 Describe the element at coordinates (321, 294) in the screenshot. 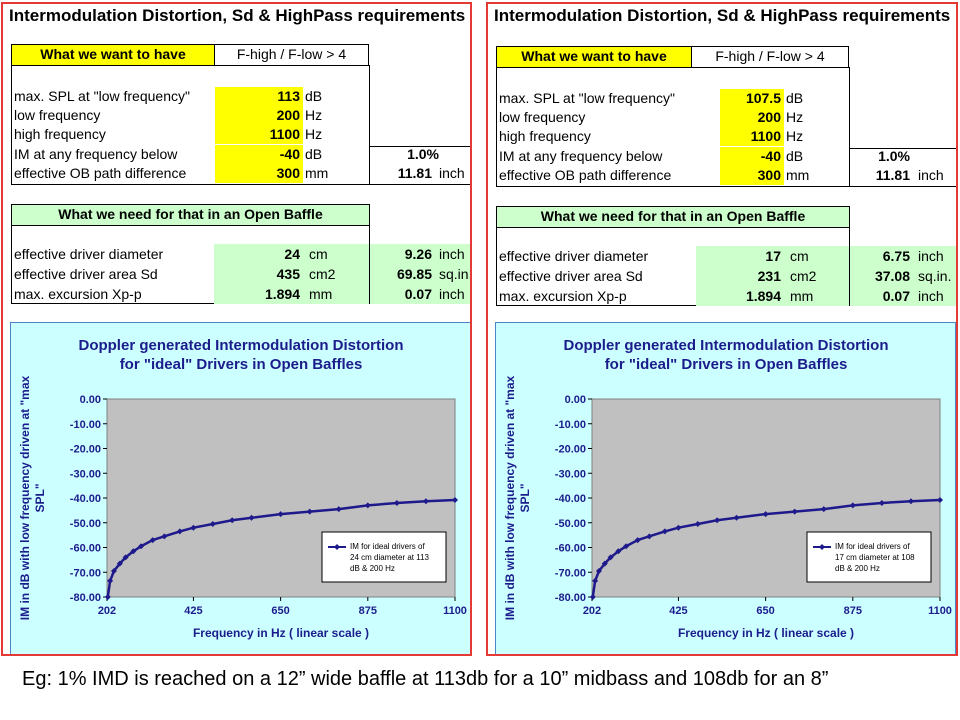

I see `need-unit: mm` at that location.